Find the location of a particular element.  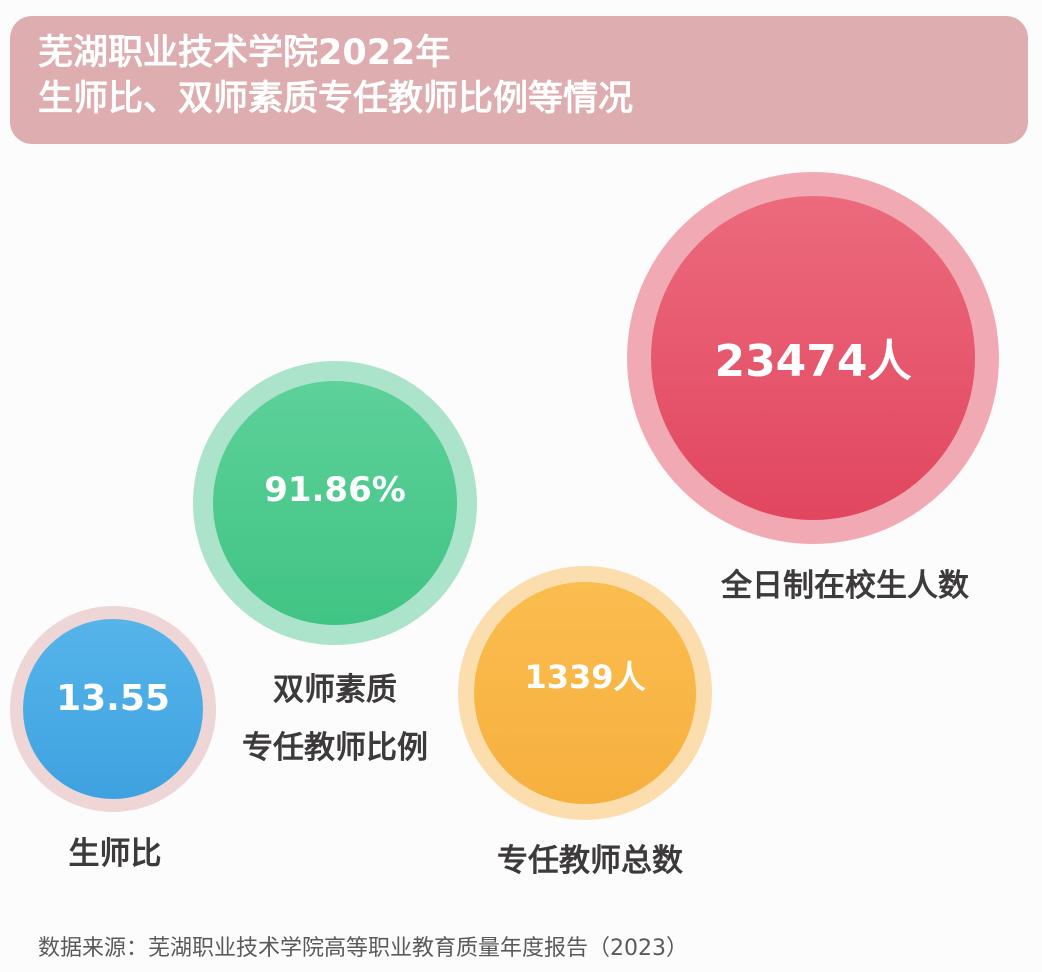

label-dual-teacher-line1: 双师素质 is located at coordinates (335, 690).